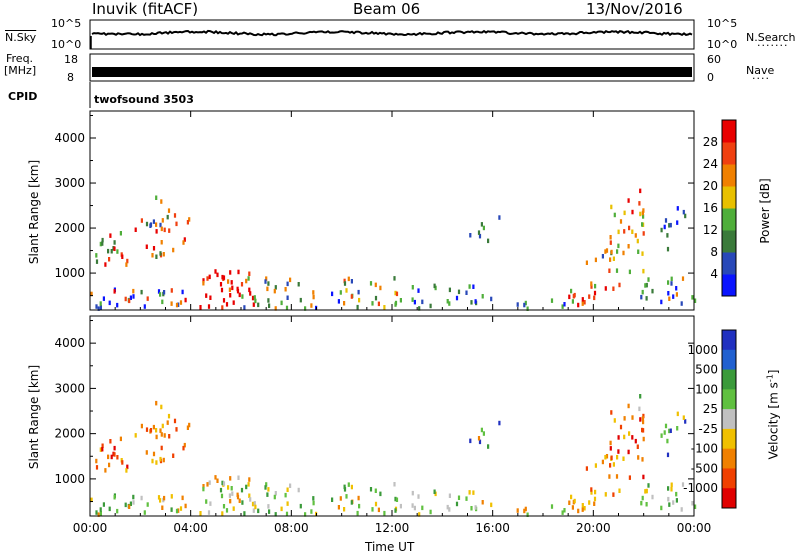 This screenshot has width=800, height=554. I want to click on noise-sky-label: N.Sky, so click(21, 37).